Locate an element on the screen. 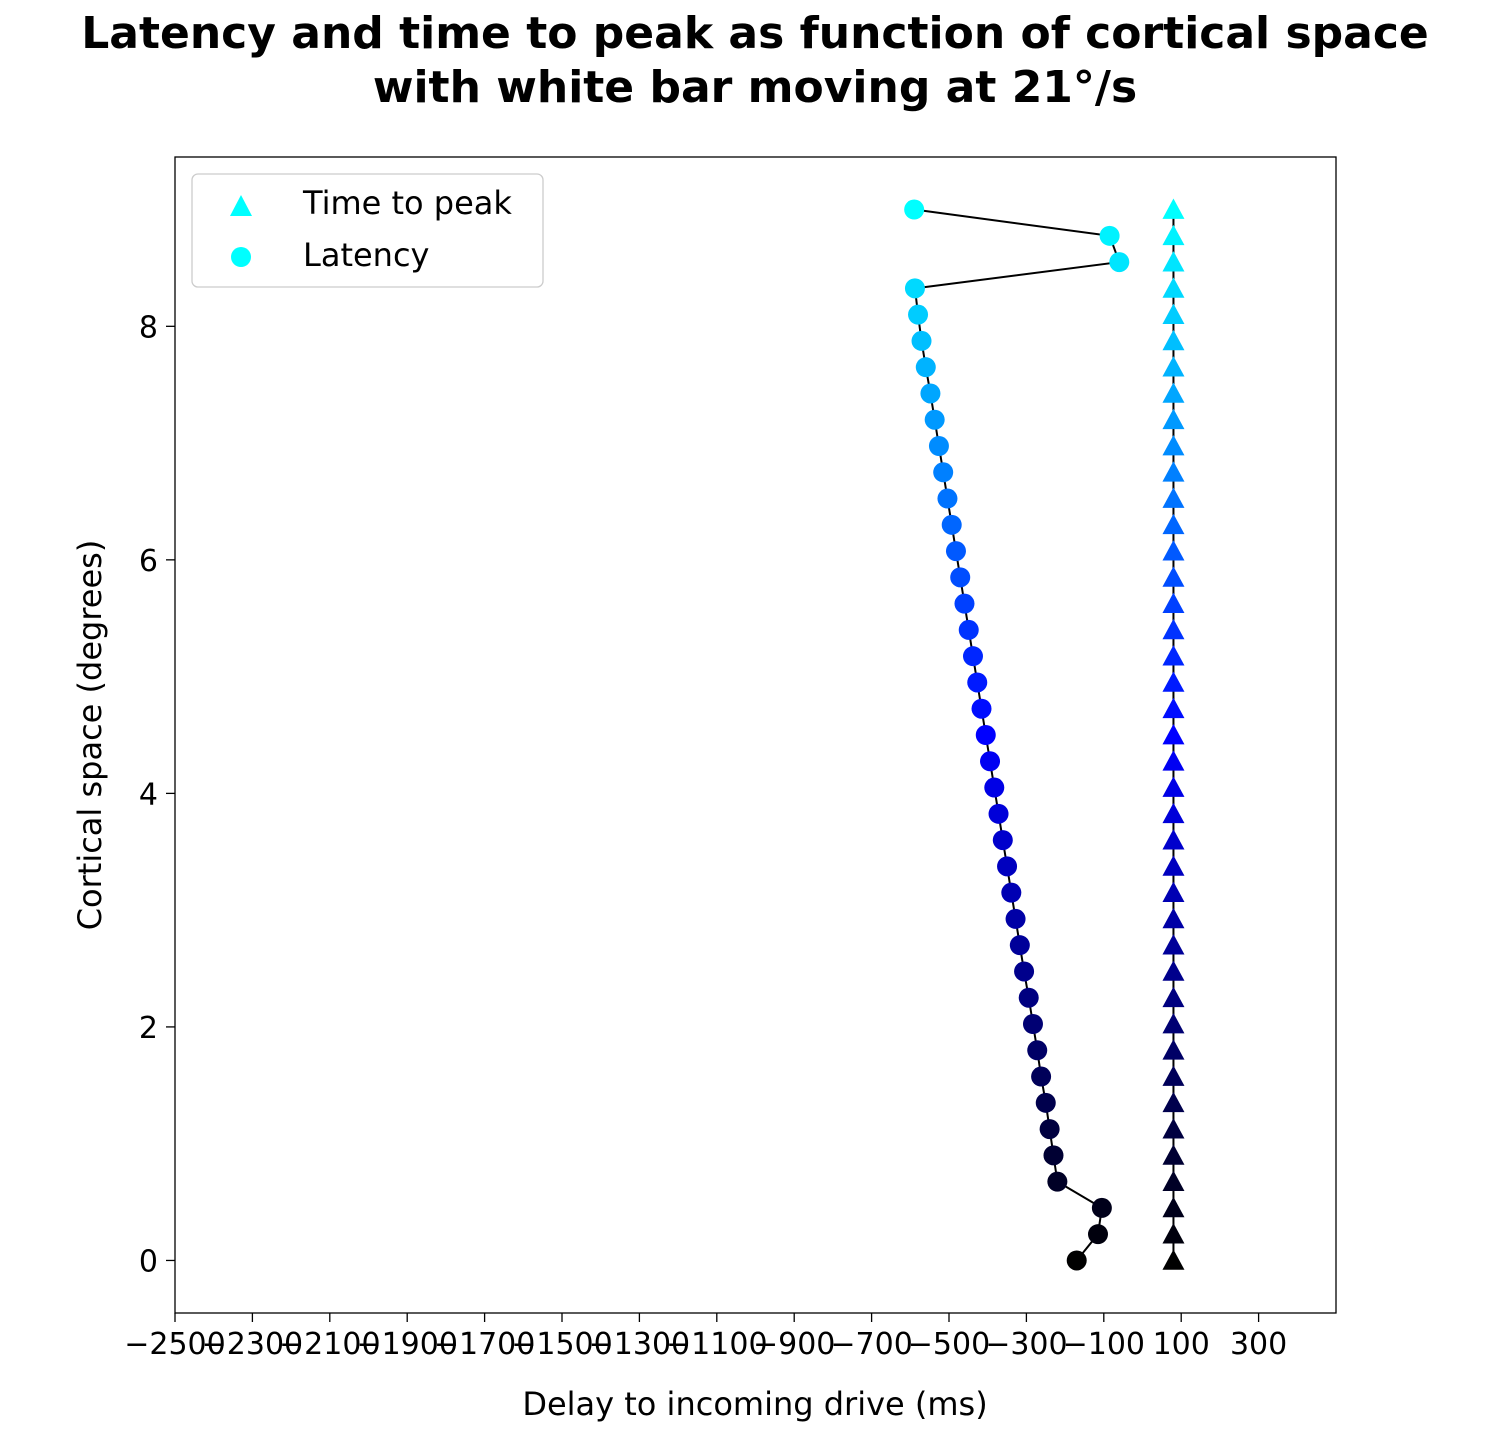 This screenshot has width=1510, height=1432. x-tick-label: −100 is located at coordinates (1104, 1344).